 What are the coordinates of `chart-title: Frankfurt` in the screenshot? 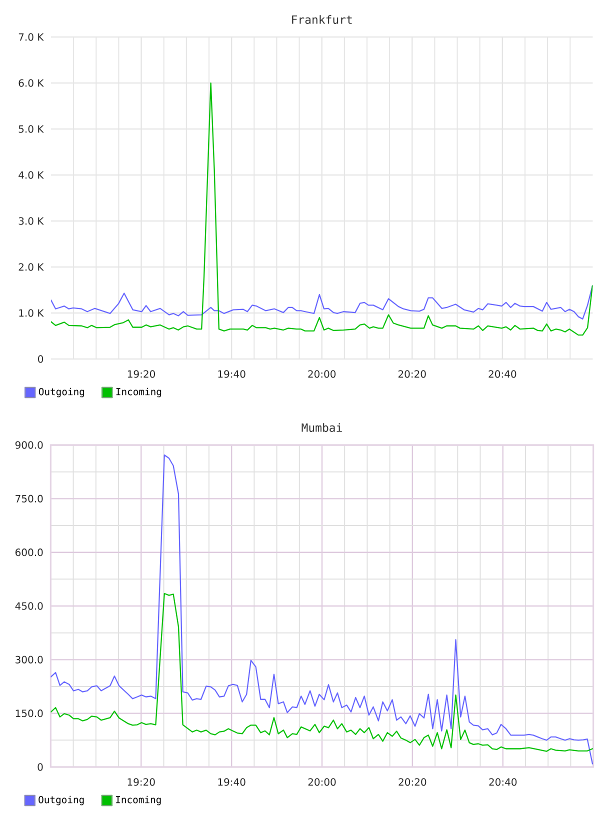 It's located at (322, 19).